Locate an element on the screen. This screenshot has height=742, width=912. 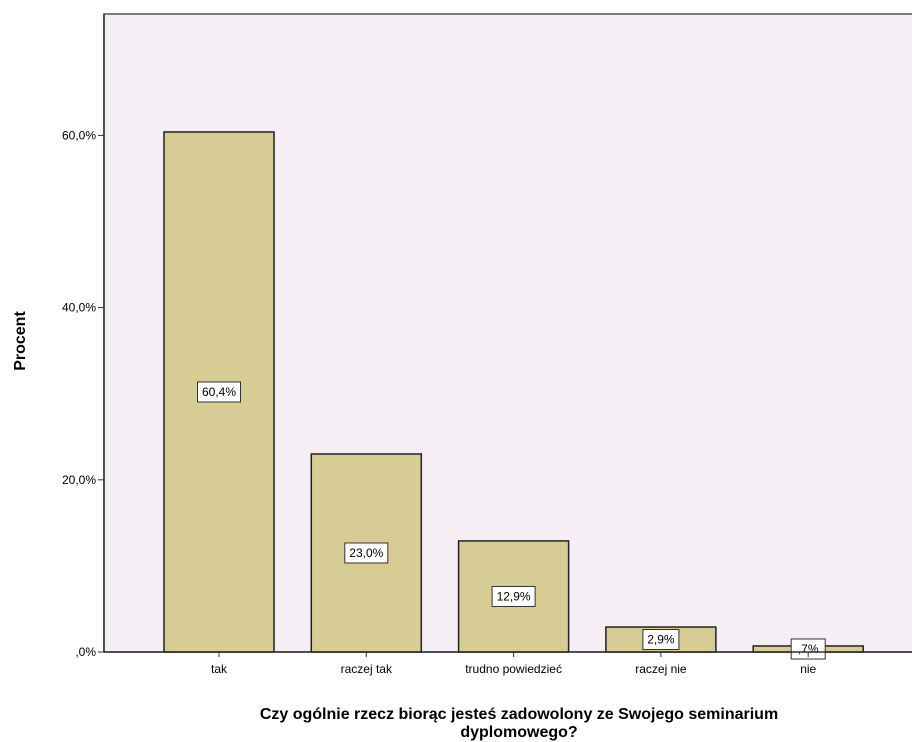
y-axis: ,0% 20,0% 40,0% 60,0% is located at coordinates (83, 336).